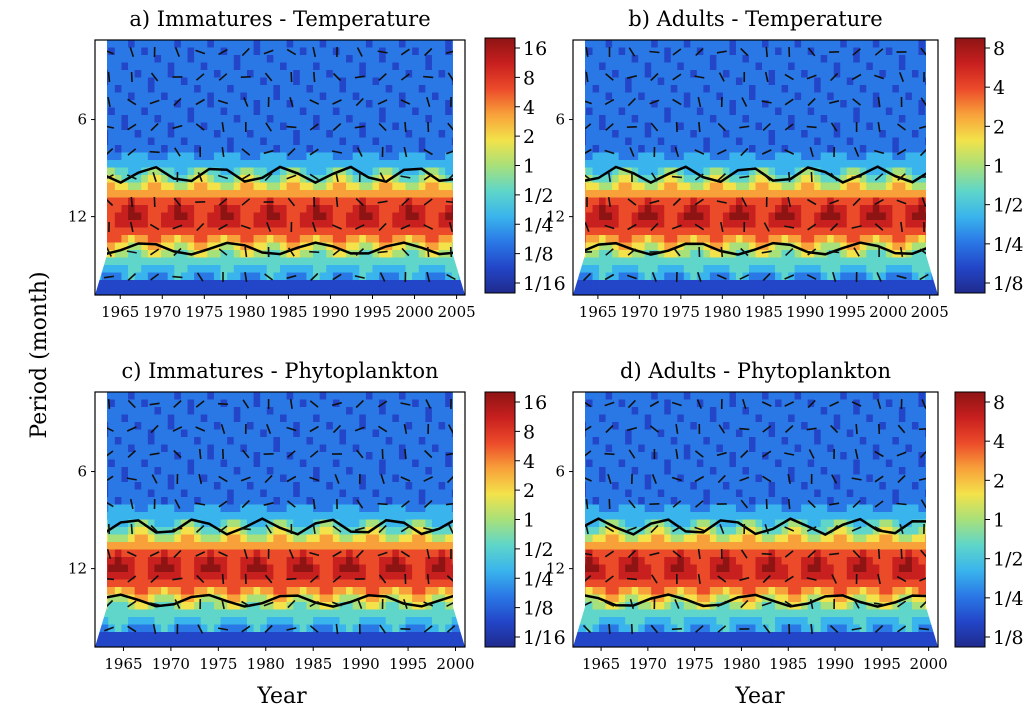  I want to click on colorbar-tick-label: 16, so click(535, 403).